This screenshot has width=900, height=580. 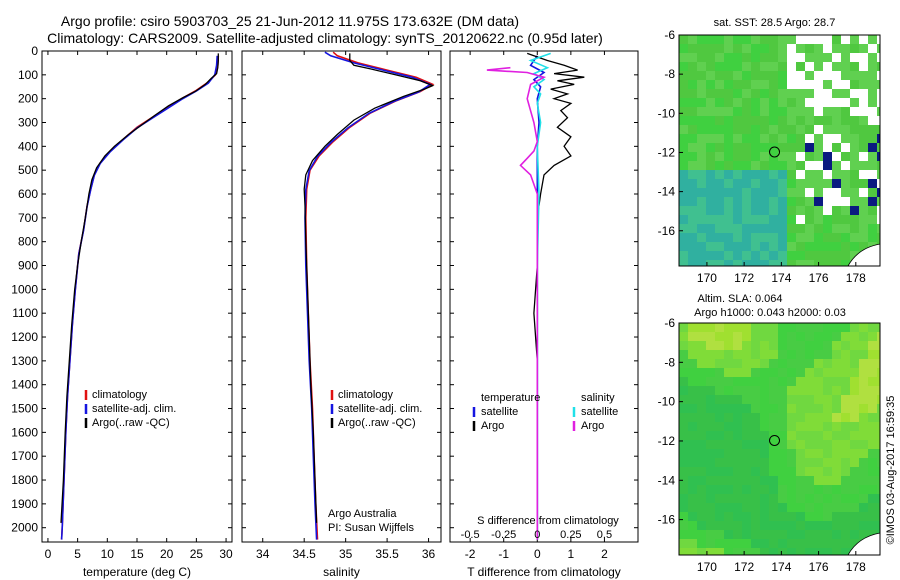 What do you see at coordinates (28, 266) in the screenshot?
I see `depth-tick-label: 900` at bounding box center [28, 266].